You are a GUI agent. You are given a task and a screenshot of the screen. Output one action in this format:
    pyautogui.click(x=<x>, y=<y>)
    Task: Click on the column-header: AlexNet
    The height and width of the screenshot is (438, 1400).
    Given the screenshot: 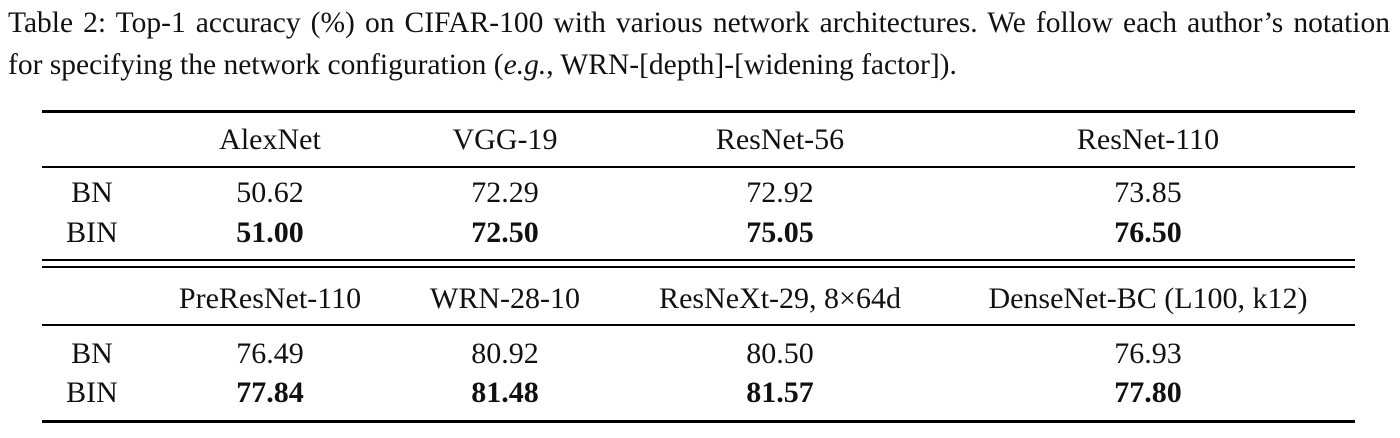 What is the action you would take?
    pyautogui.click(x=270, y=139)
    